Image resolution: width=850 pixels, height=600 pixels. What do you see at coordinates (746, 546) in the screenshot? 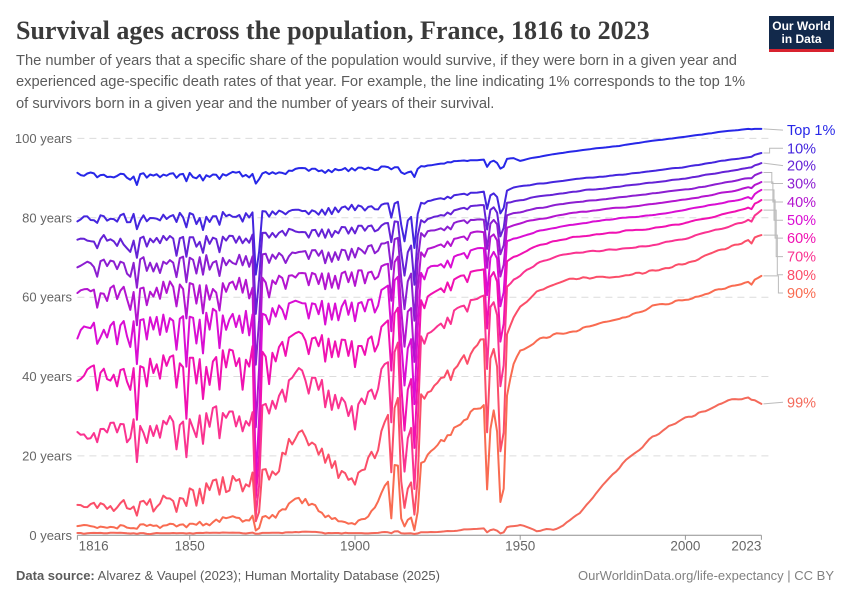
I see `svg-text: 2023` at bounding box center [746, 546].